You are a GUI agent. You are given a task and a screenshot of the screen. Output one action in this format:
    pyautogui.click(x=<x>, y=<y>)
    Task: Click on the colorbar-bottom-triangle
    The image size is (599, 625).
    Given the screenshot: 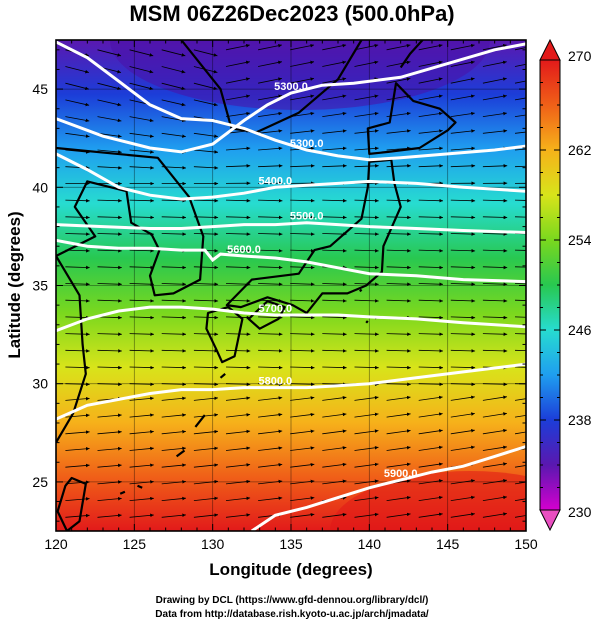 What is the action you would take?
    pyautogui.click(x=550, y=520)
    